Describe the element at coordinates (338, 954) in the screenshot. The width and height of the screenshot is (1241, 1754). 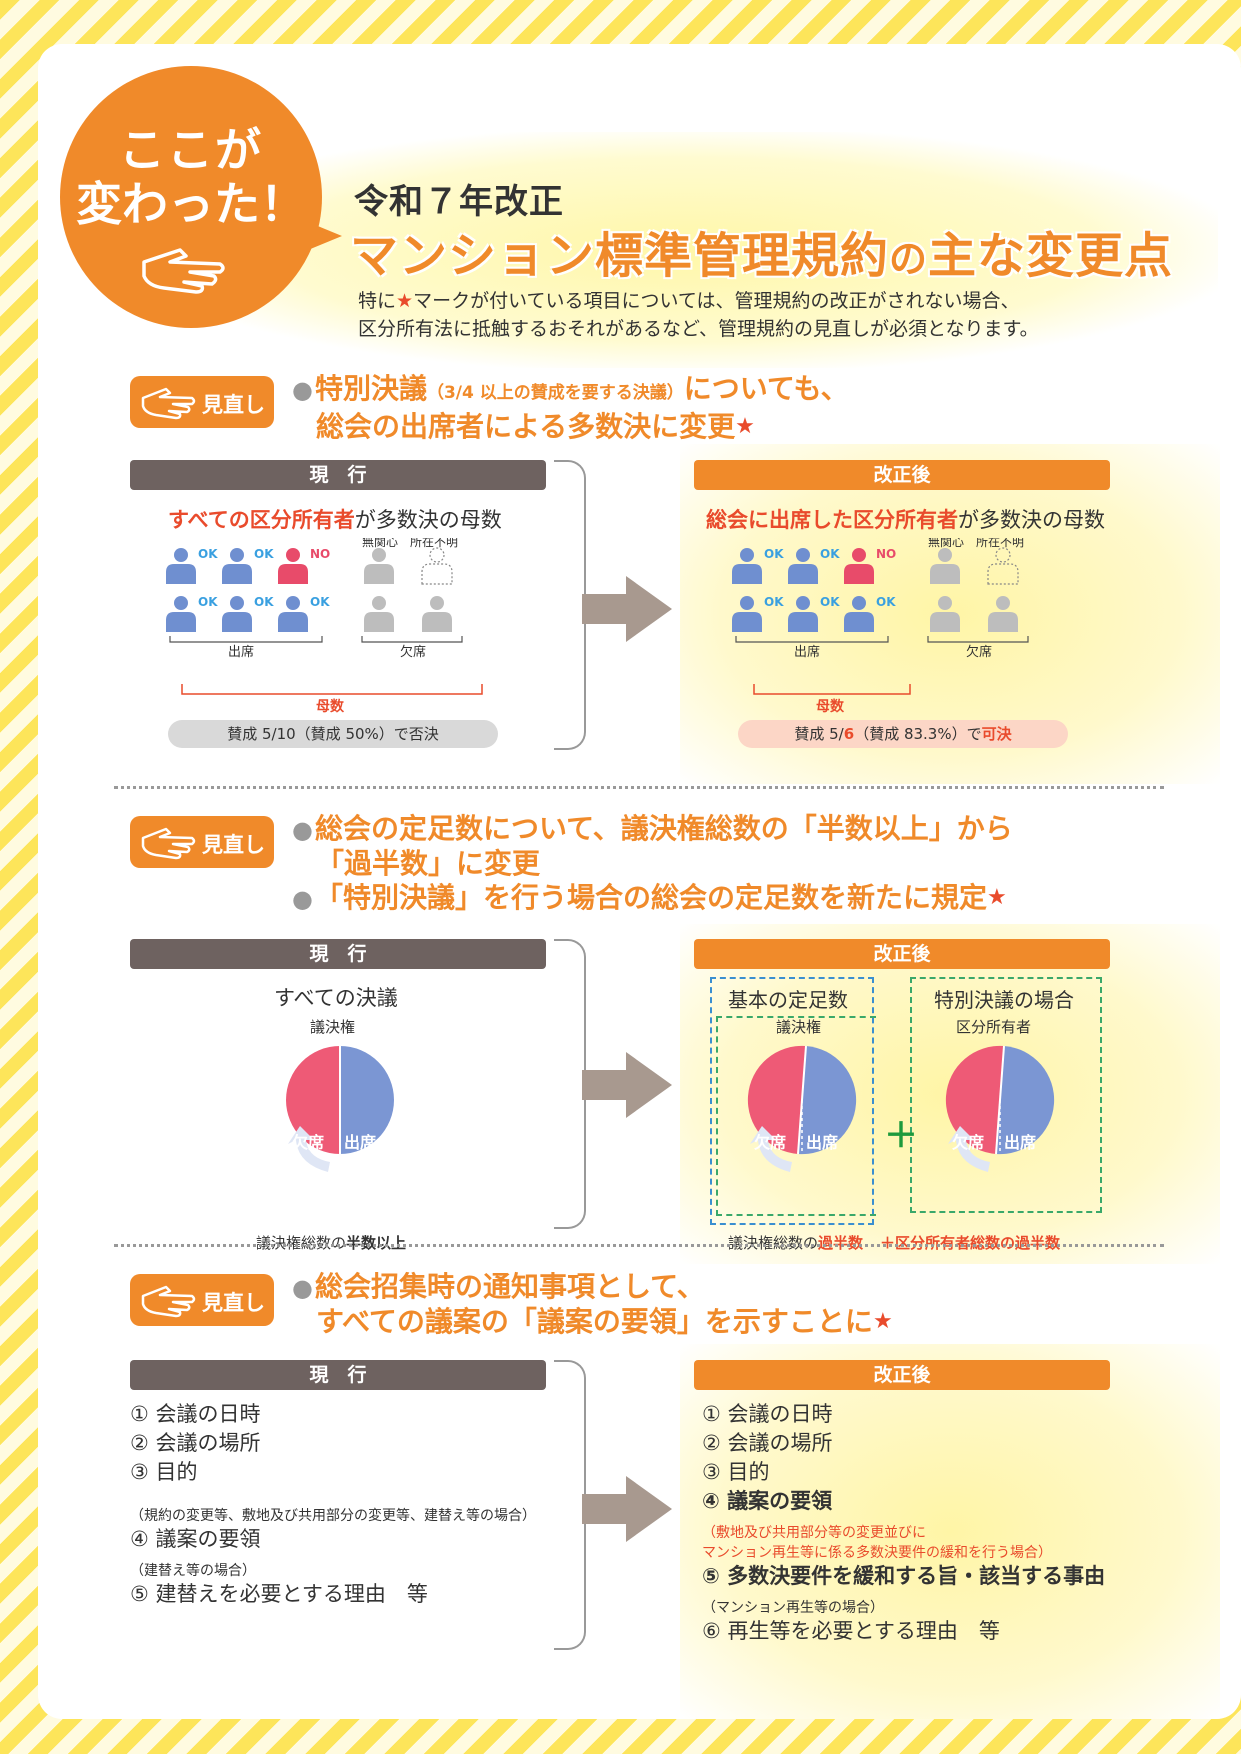
I see `current-header-2: 現 行` at that location.